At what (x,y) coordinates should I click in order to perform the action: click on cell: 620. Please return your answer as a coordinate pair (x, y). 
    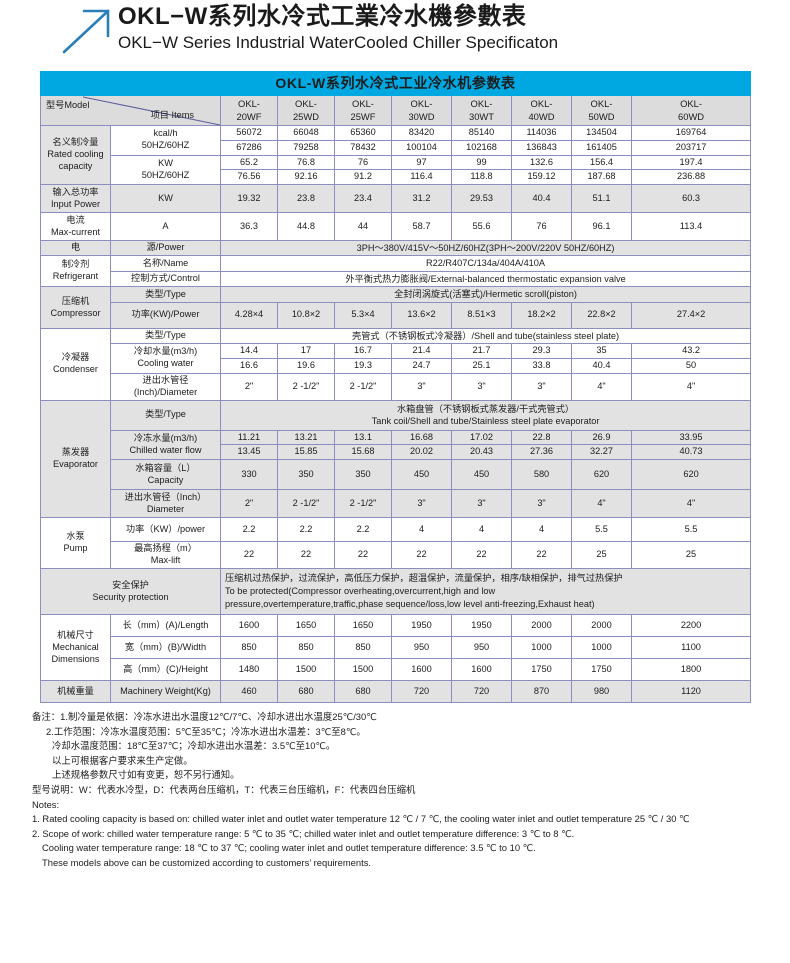
    Looking at the image, I should click on (601, 475).